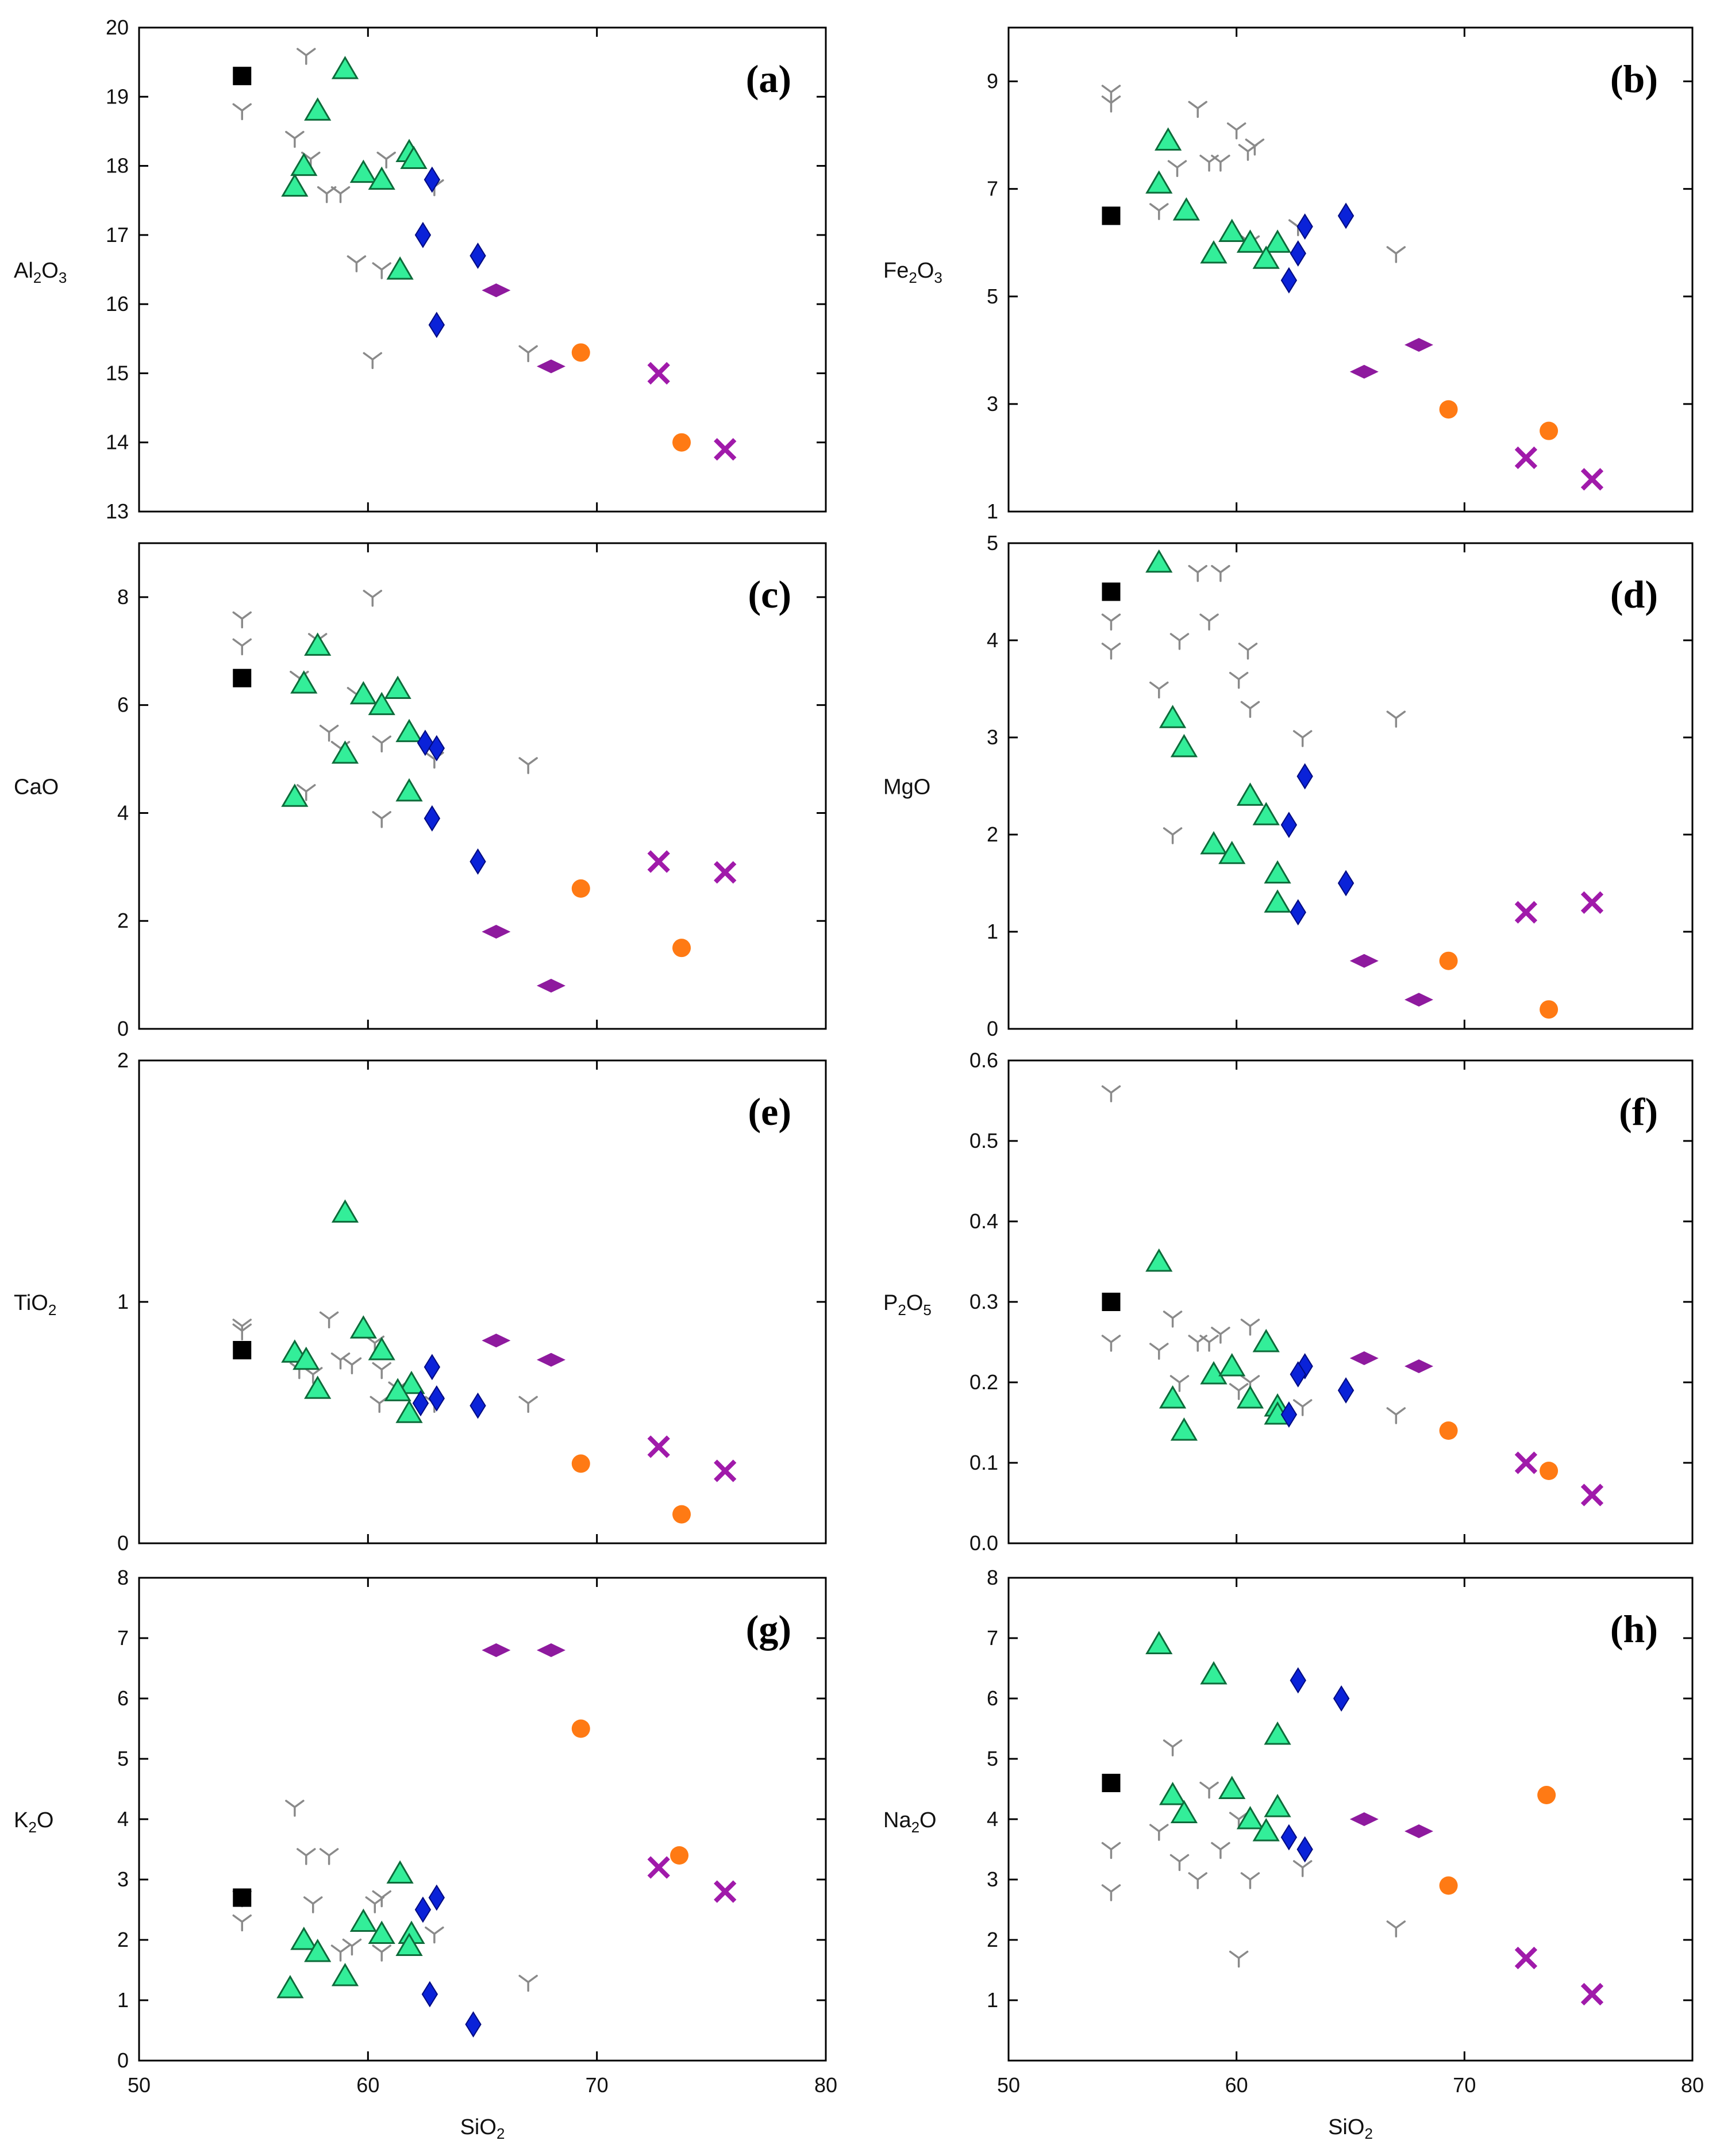 This screenshot has height=2156, width=1720. Describe the element at coordinates (118, 304) in the screenshot. I see `y-tick-label: 16` at that location.